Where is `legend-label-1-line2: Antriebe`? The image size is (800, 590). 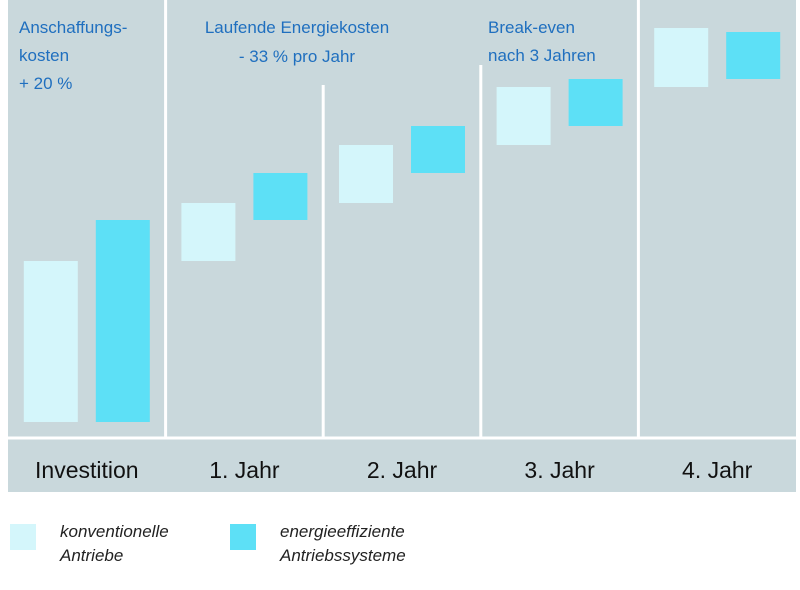
legend-label-1-line2: Antriebe is located at coordinates (92, 555).